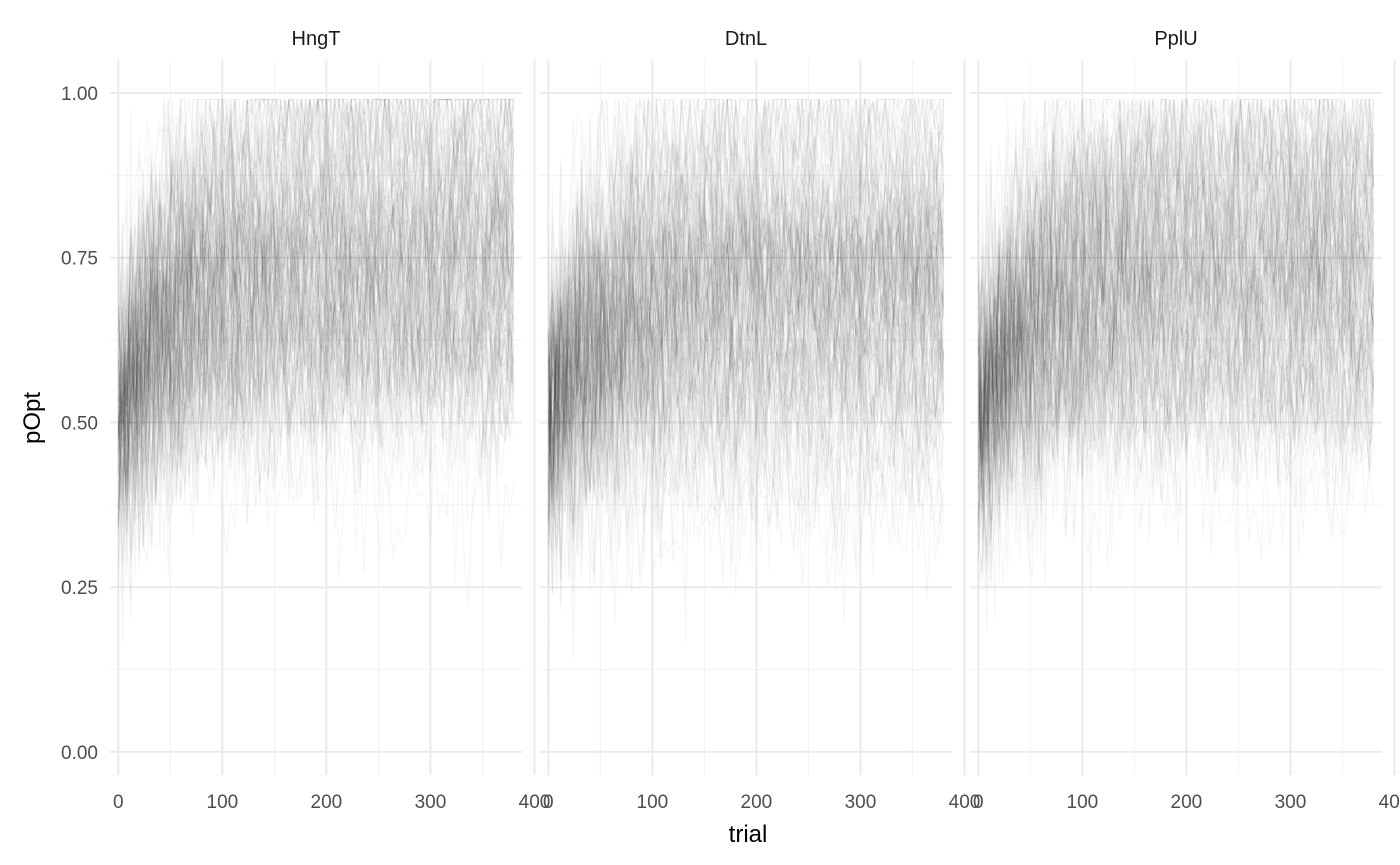 The width and height of the screenshot is (1400, 865). I want to click on x-axis-title: trial, so click(748, 834).